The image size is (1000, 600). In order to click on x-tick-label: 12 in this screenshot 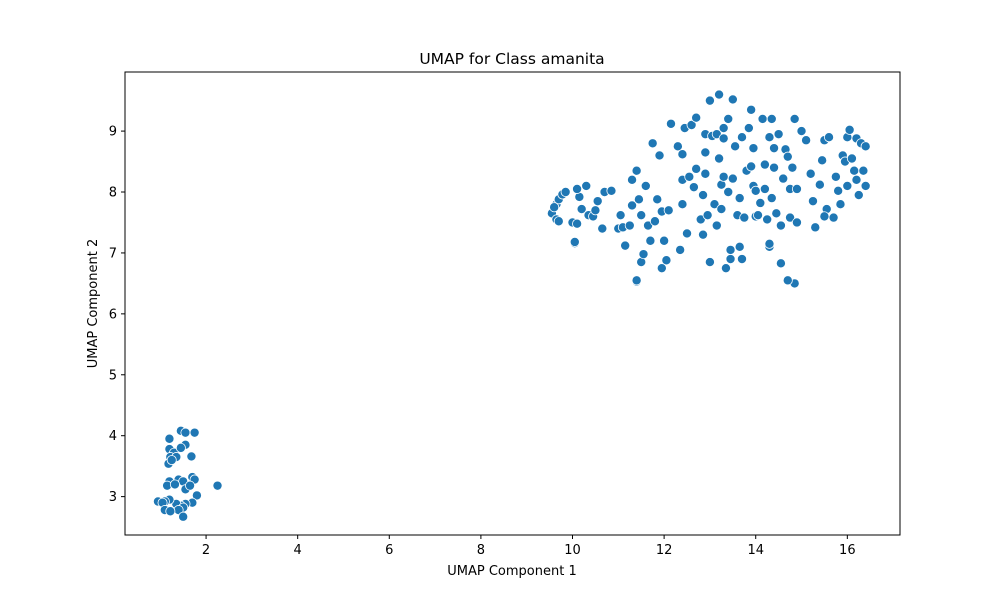, I will do `click(664, 550)`.